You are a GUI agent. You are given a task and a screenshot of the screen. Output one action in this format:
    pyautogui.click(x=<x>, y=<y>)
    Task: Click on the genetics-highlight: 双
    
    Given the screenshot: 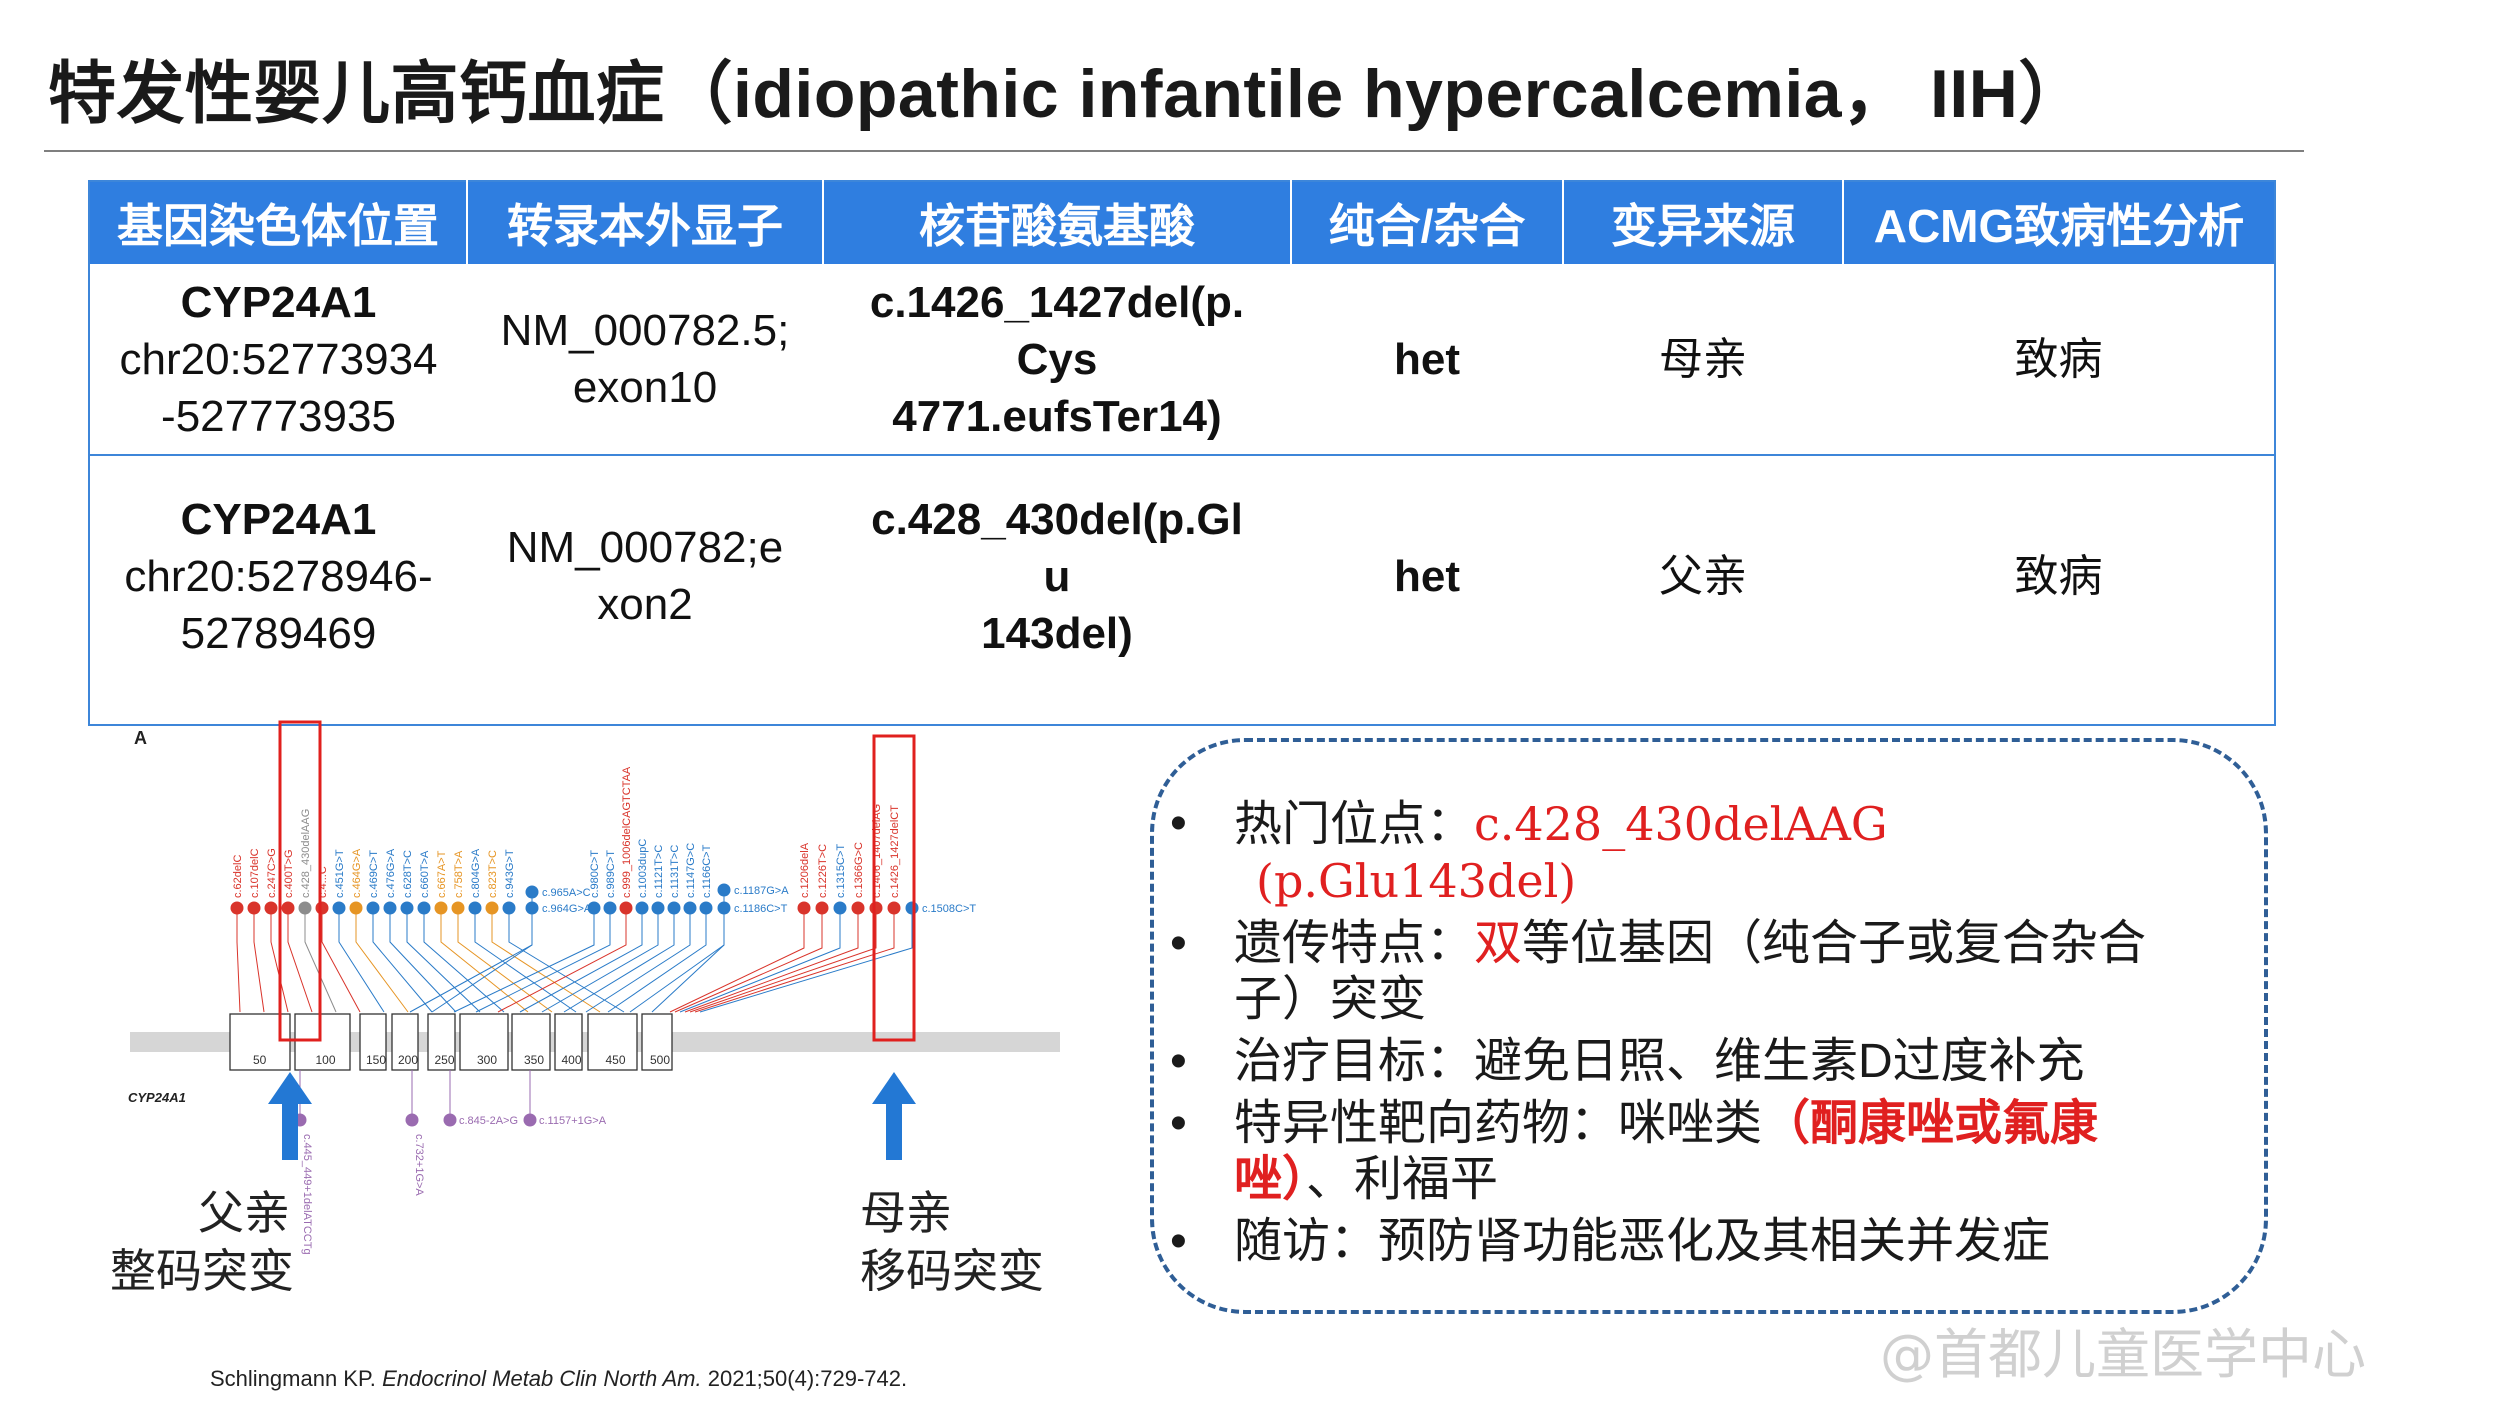 What is the action you would take?
    pyautogui.click(x=1498, y=943)
    